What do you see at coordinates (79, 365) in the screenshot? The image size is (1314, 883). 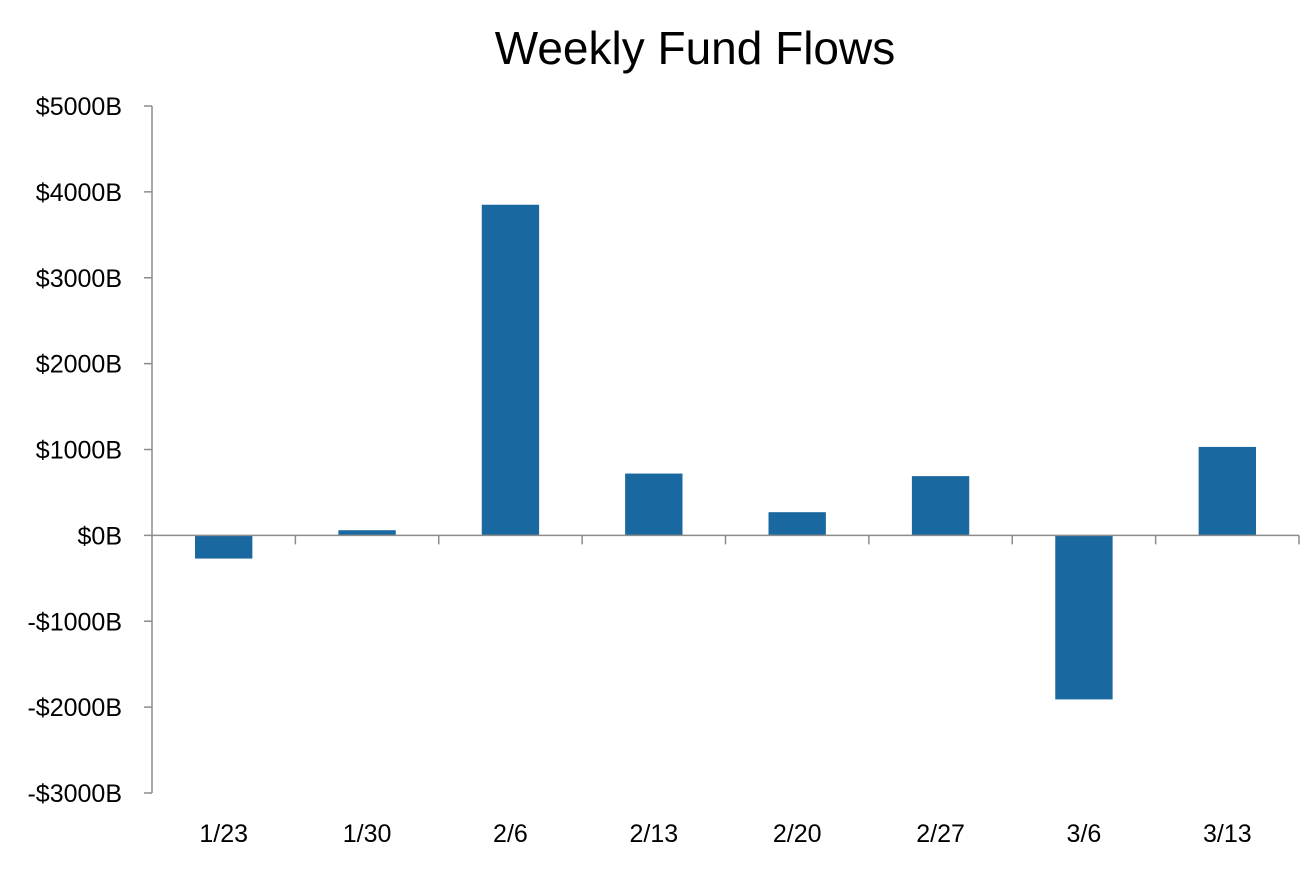 I see `y-tick-label: $2000B` at bounding box center [79, 365].